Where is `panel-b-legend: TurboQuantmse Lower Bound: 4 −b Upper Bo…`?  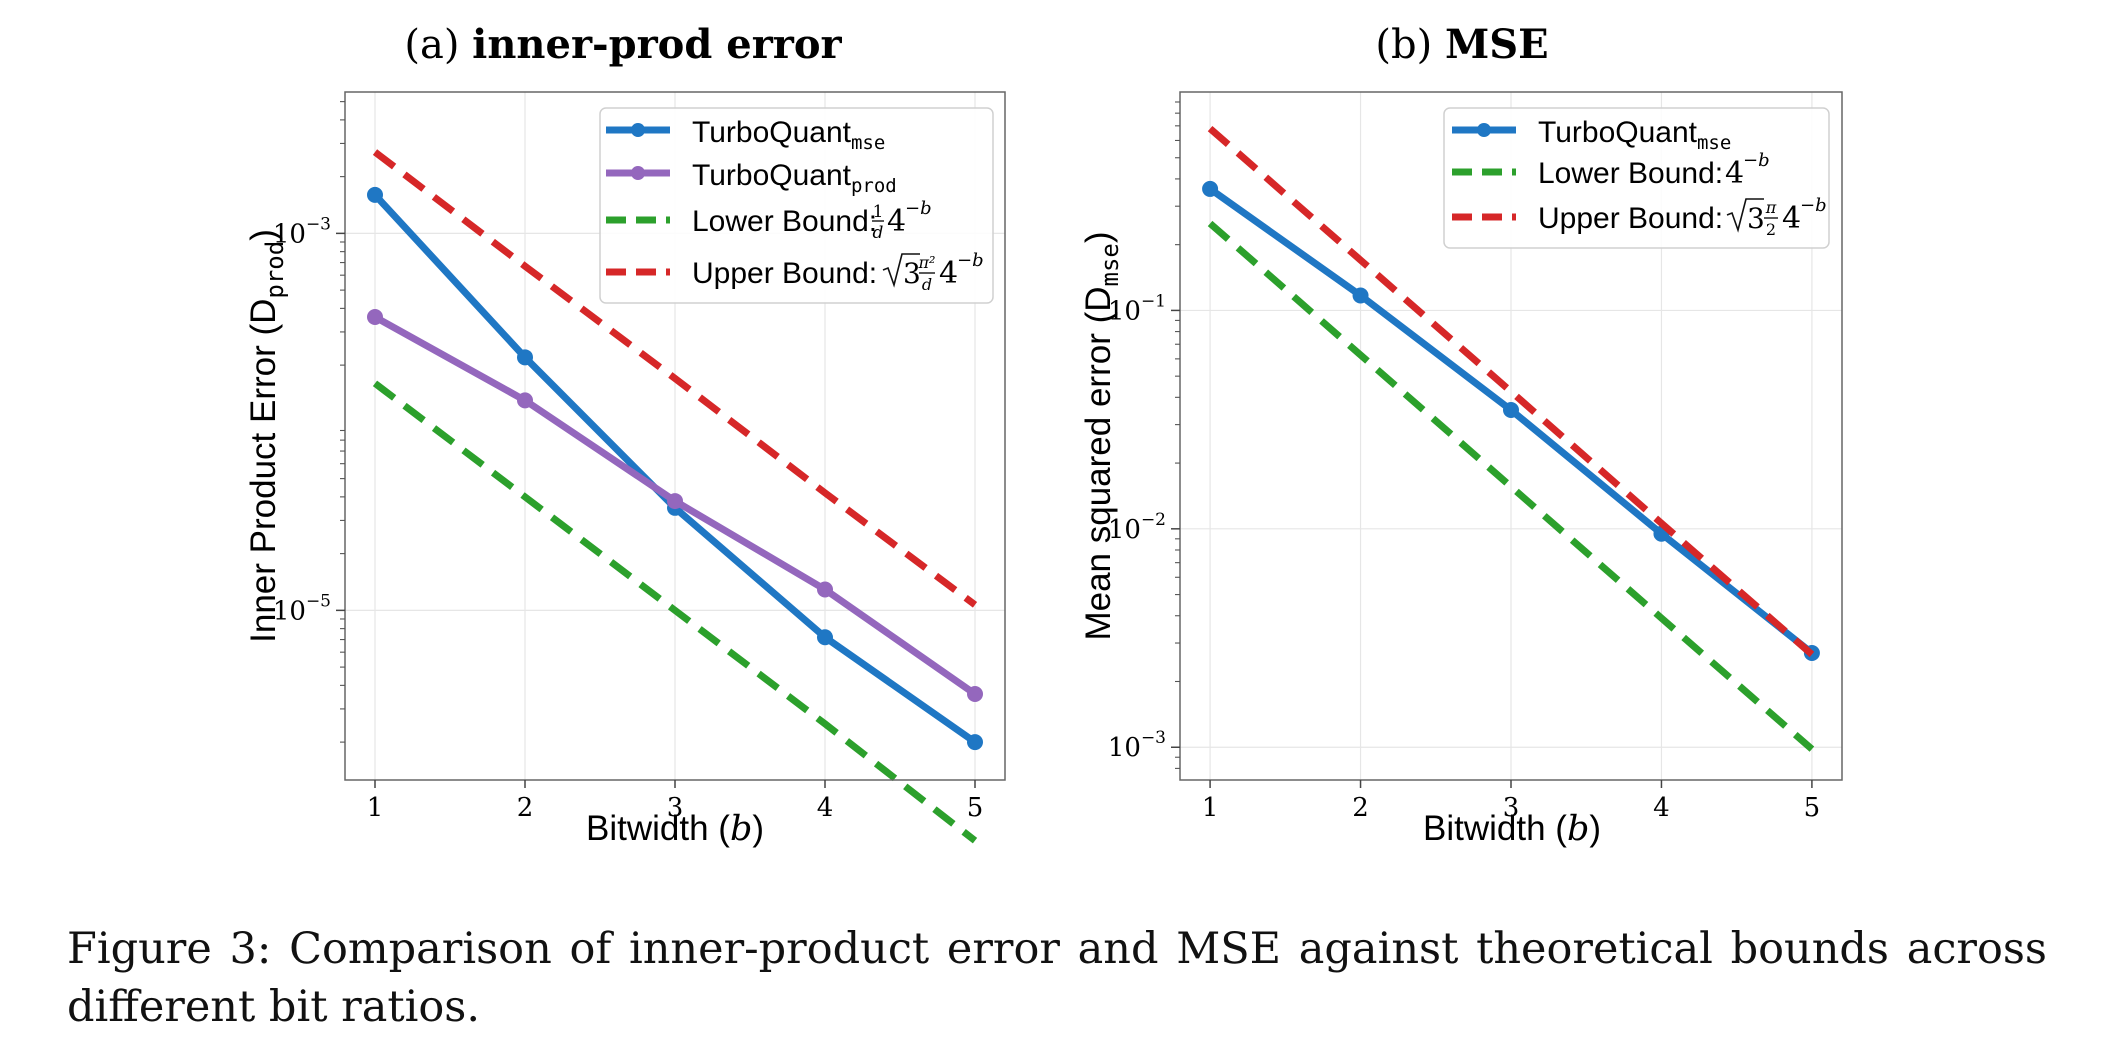 panel-b-legend: TurboQuantmse Lower Bound: 4 −b Upper Bo… is located at coordinates (1636, 178).